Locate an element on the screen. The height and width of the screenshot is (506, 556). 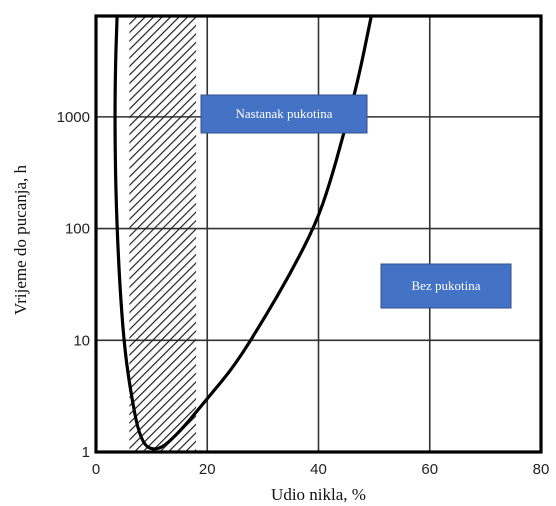
annotation-crack-label: Nastanak pukotina is located at coordinates (283, 113).